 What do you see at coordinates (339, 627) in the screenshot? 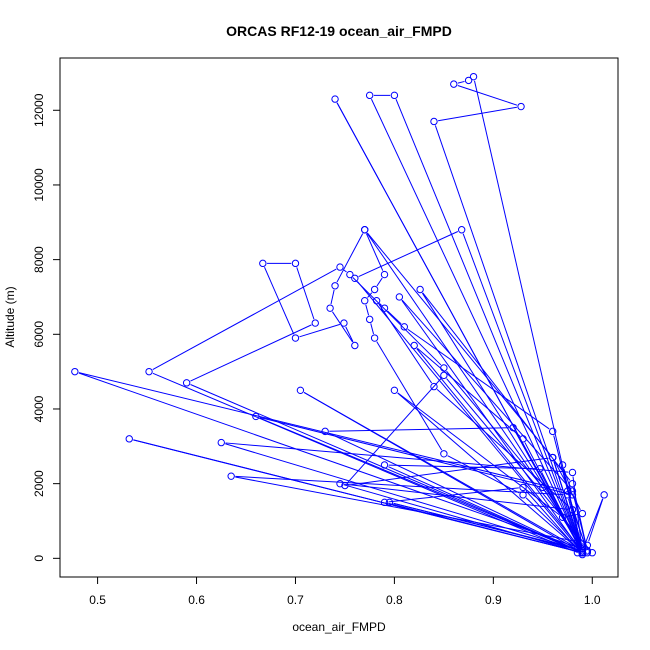
I see `x-axis-label: ocean_air_FMPD` at bounding box center [339, 627].